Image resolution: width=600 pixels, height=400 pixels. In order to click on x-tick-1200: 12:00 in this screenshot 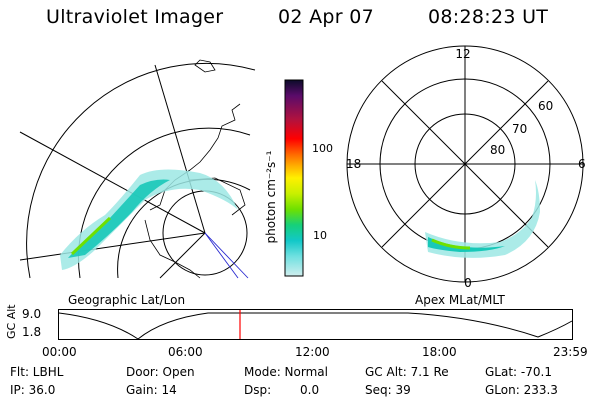, I will do `click(312, 352)`.